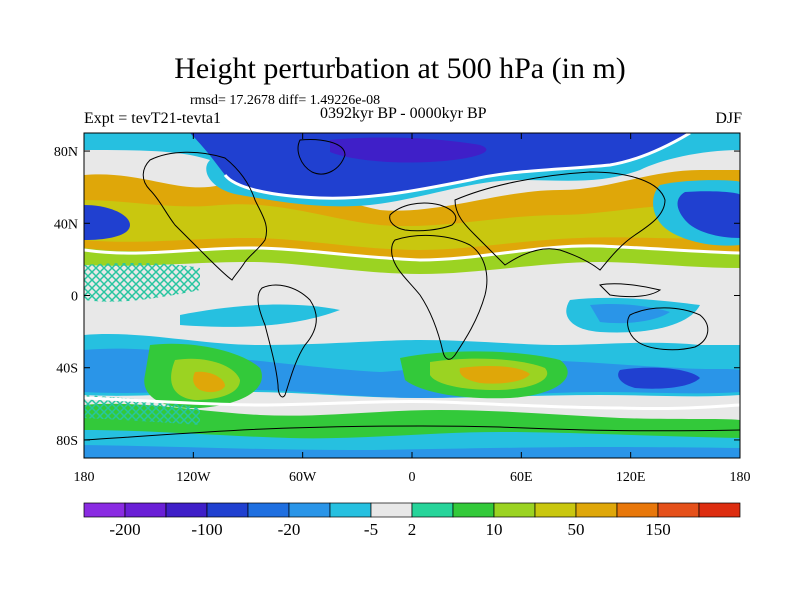 This screenshot has width=800, height=600. Describe the element at coordinates (521, 477) in the screenshot. I see `x-tick-label: 60E` at that location.